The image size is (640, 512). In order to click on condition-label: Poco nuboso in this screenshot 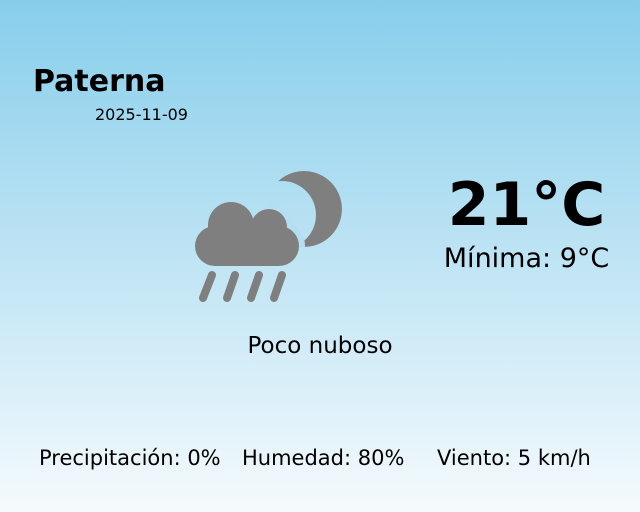, I will do `click(320, 346)`.